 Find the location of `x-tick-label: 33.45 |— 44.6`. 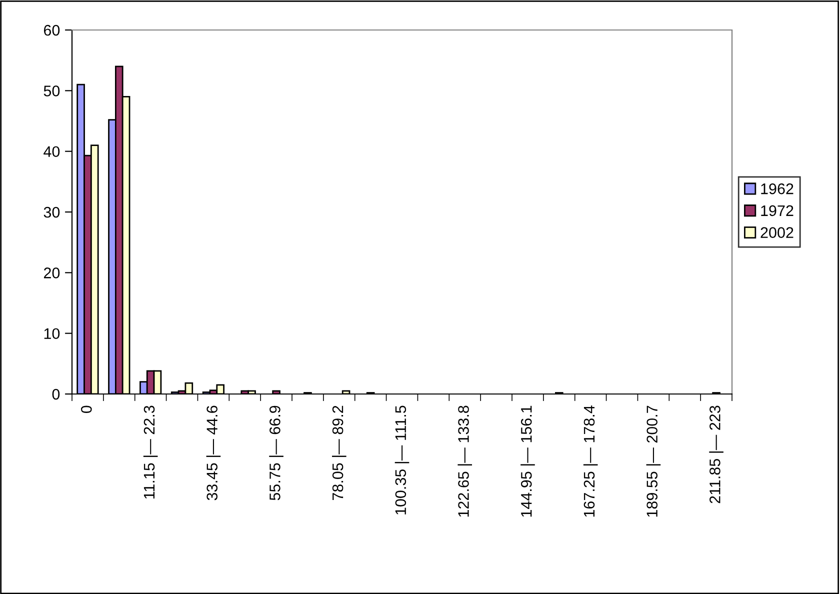

x-tick-label: 33.45 |— 44.6 is located at coordinates (213, 453).